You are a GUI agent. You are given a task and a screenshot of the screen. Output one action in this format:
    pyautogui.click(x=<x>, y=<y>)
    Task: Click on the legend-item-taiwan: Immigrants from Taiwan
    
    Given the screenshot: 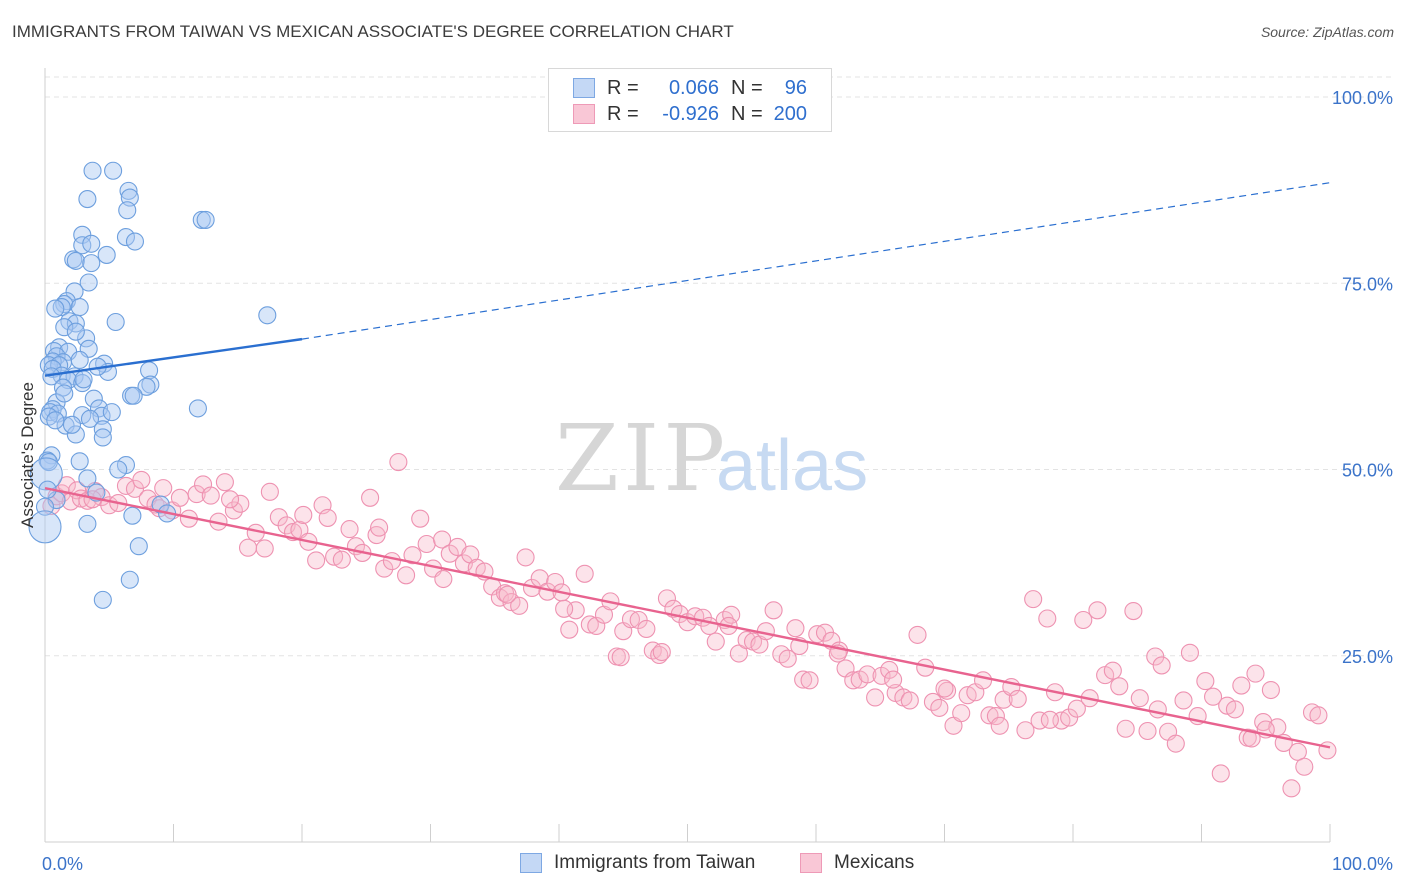 What is the action you would take?
    pyautogui.click(x=637, y=863)
    